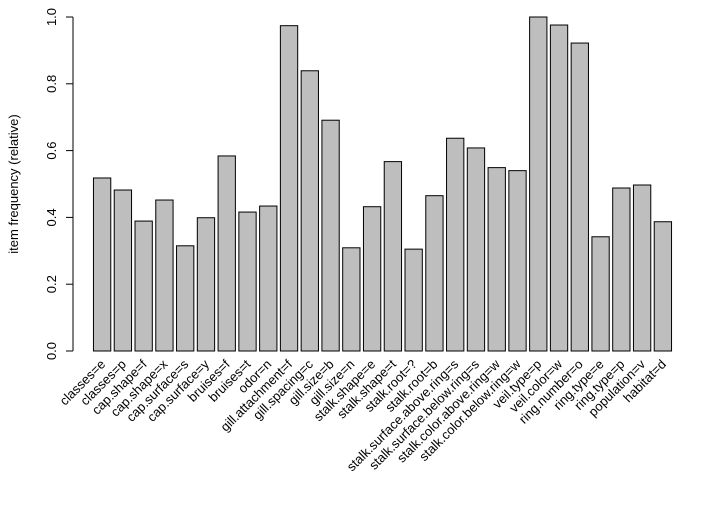 The height and width of the screenshot is (519, 728). What do you see at coordinates (51, 151) in the screenshot?
I see `y-tick-label-3: 0.6` at bounding box center [51, 151].